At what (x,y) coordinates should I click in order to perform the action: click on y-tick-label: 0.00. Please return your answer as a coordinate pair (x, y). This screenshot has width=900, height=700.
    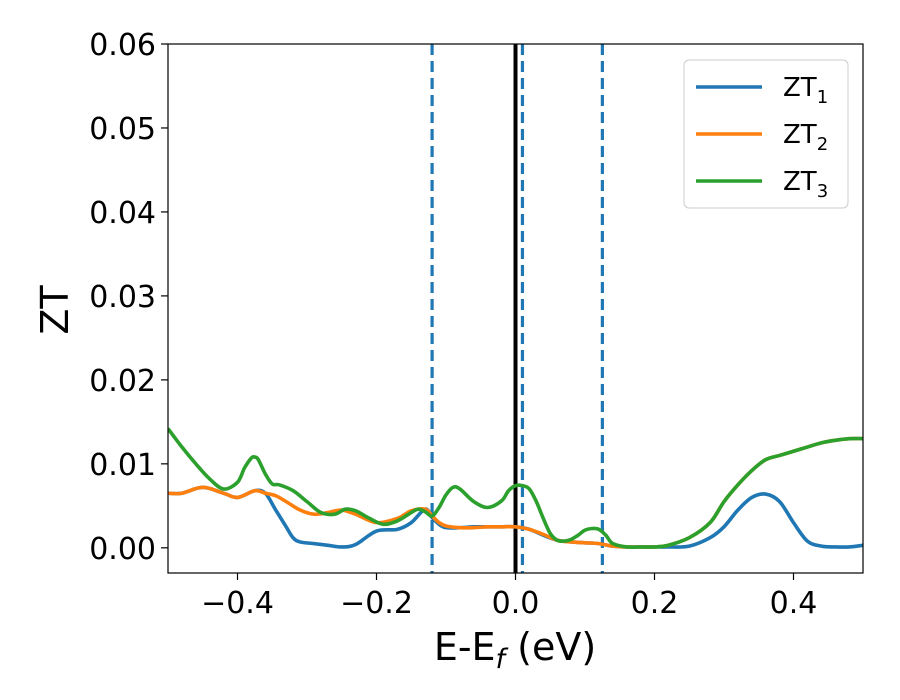
    Looking at the image, I should click on (122, 549).